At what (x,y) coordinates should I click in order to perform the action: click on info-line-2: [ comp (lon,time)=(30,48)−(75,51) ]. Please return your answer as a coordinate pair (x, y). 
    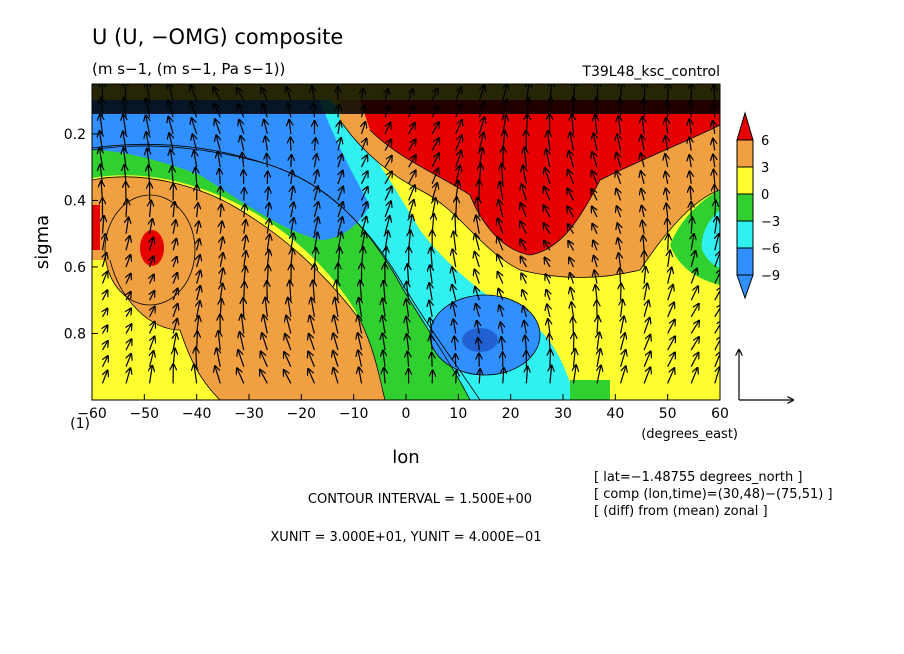
    Looking at the image, I should click on (713, 494).